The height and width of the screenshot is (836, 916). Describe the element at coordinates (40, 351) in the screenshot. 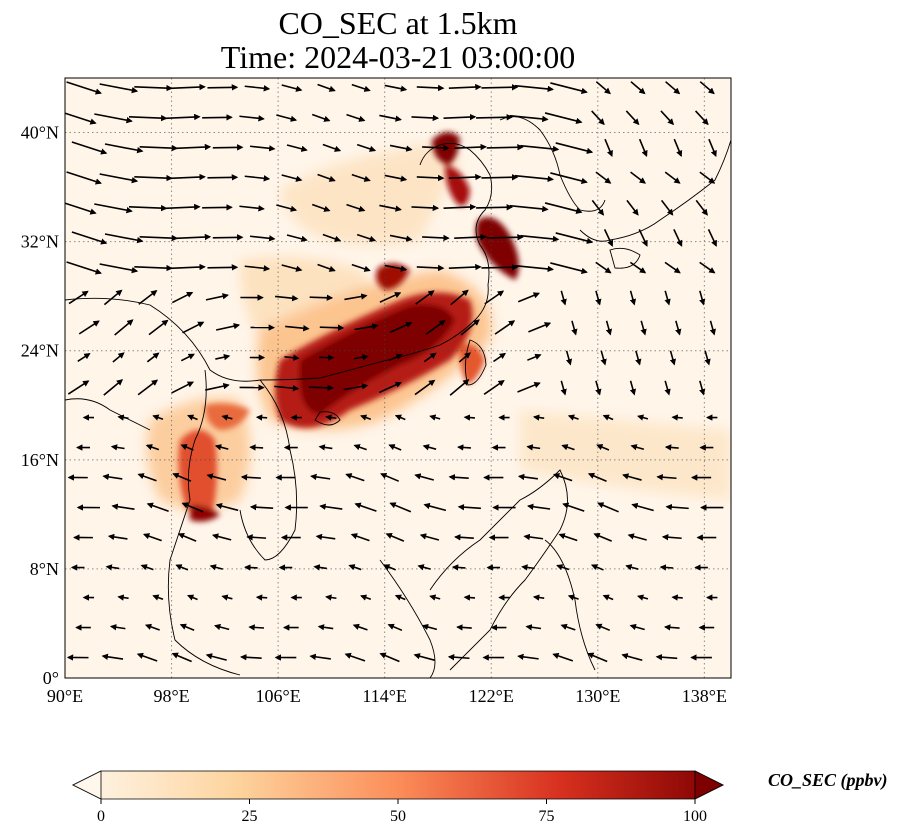

I see `lat-tick-label: 24°N` at that location.